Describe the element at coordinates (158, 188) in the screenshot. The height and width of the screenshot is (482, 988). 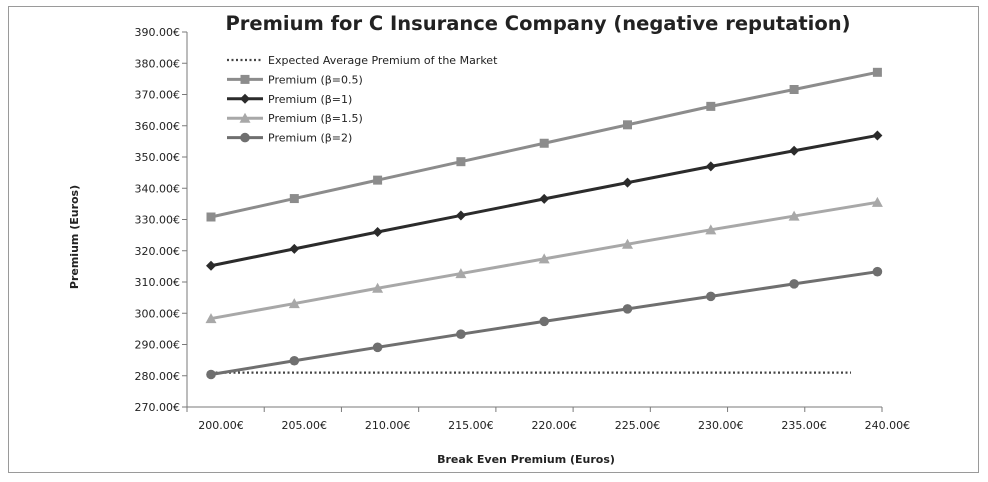
I see `y-tick-label: 340.00€` at that location.